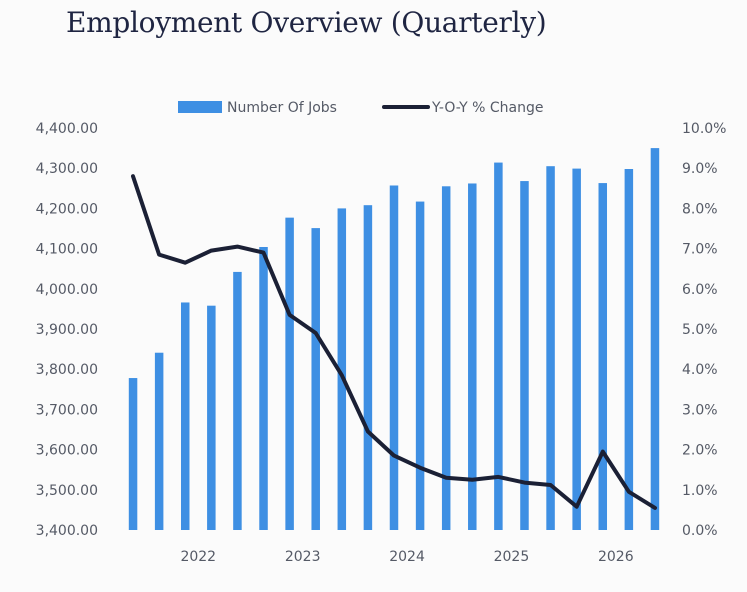 Image resolution: width=747 pixels, height=592 pixels. I want to click on left-axis-tick-label: 3,900.00, so click(67, 330).